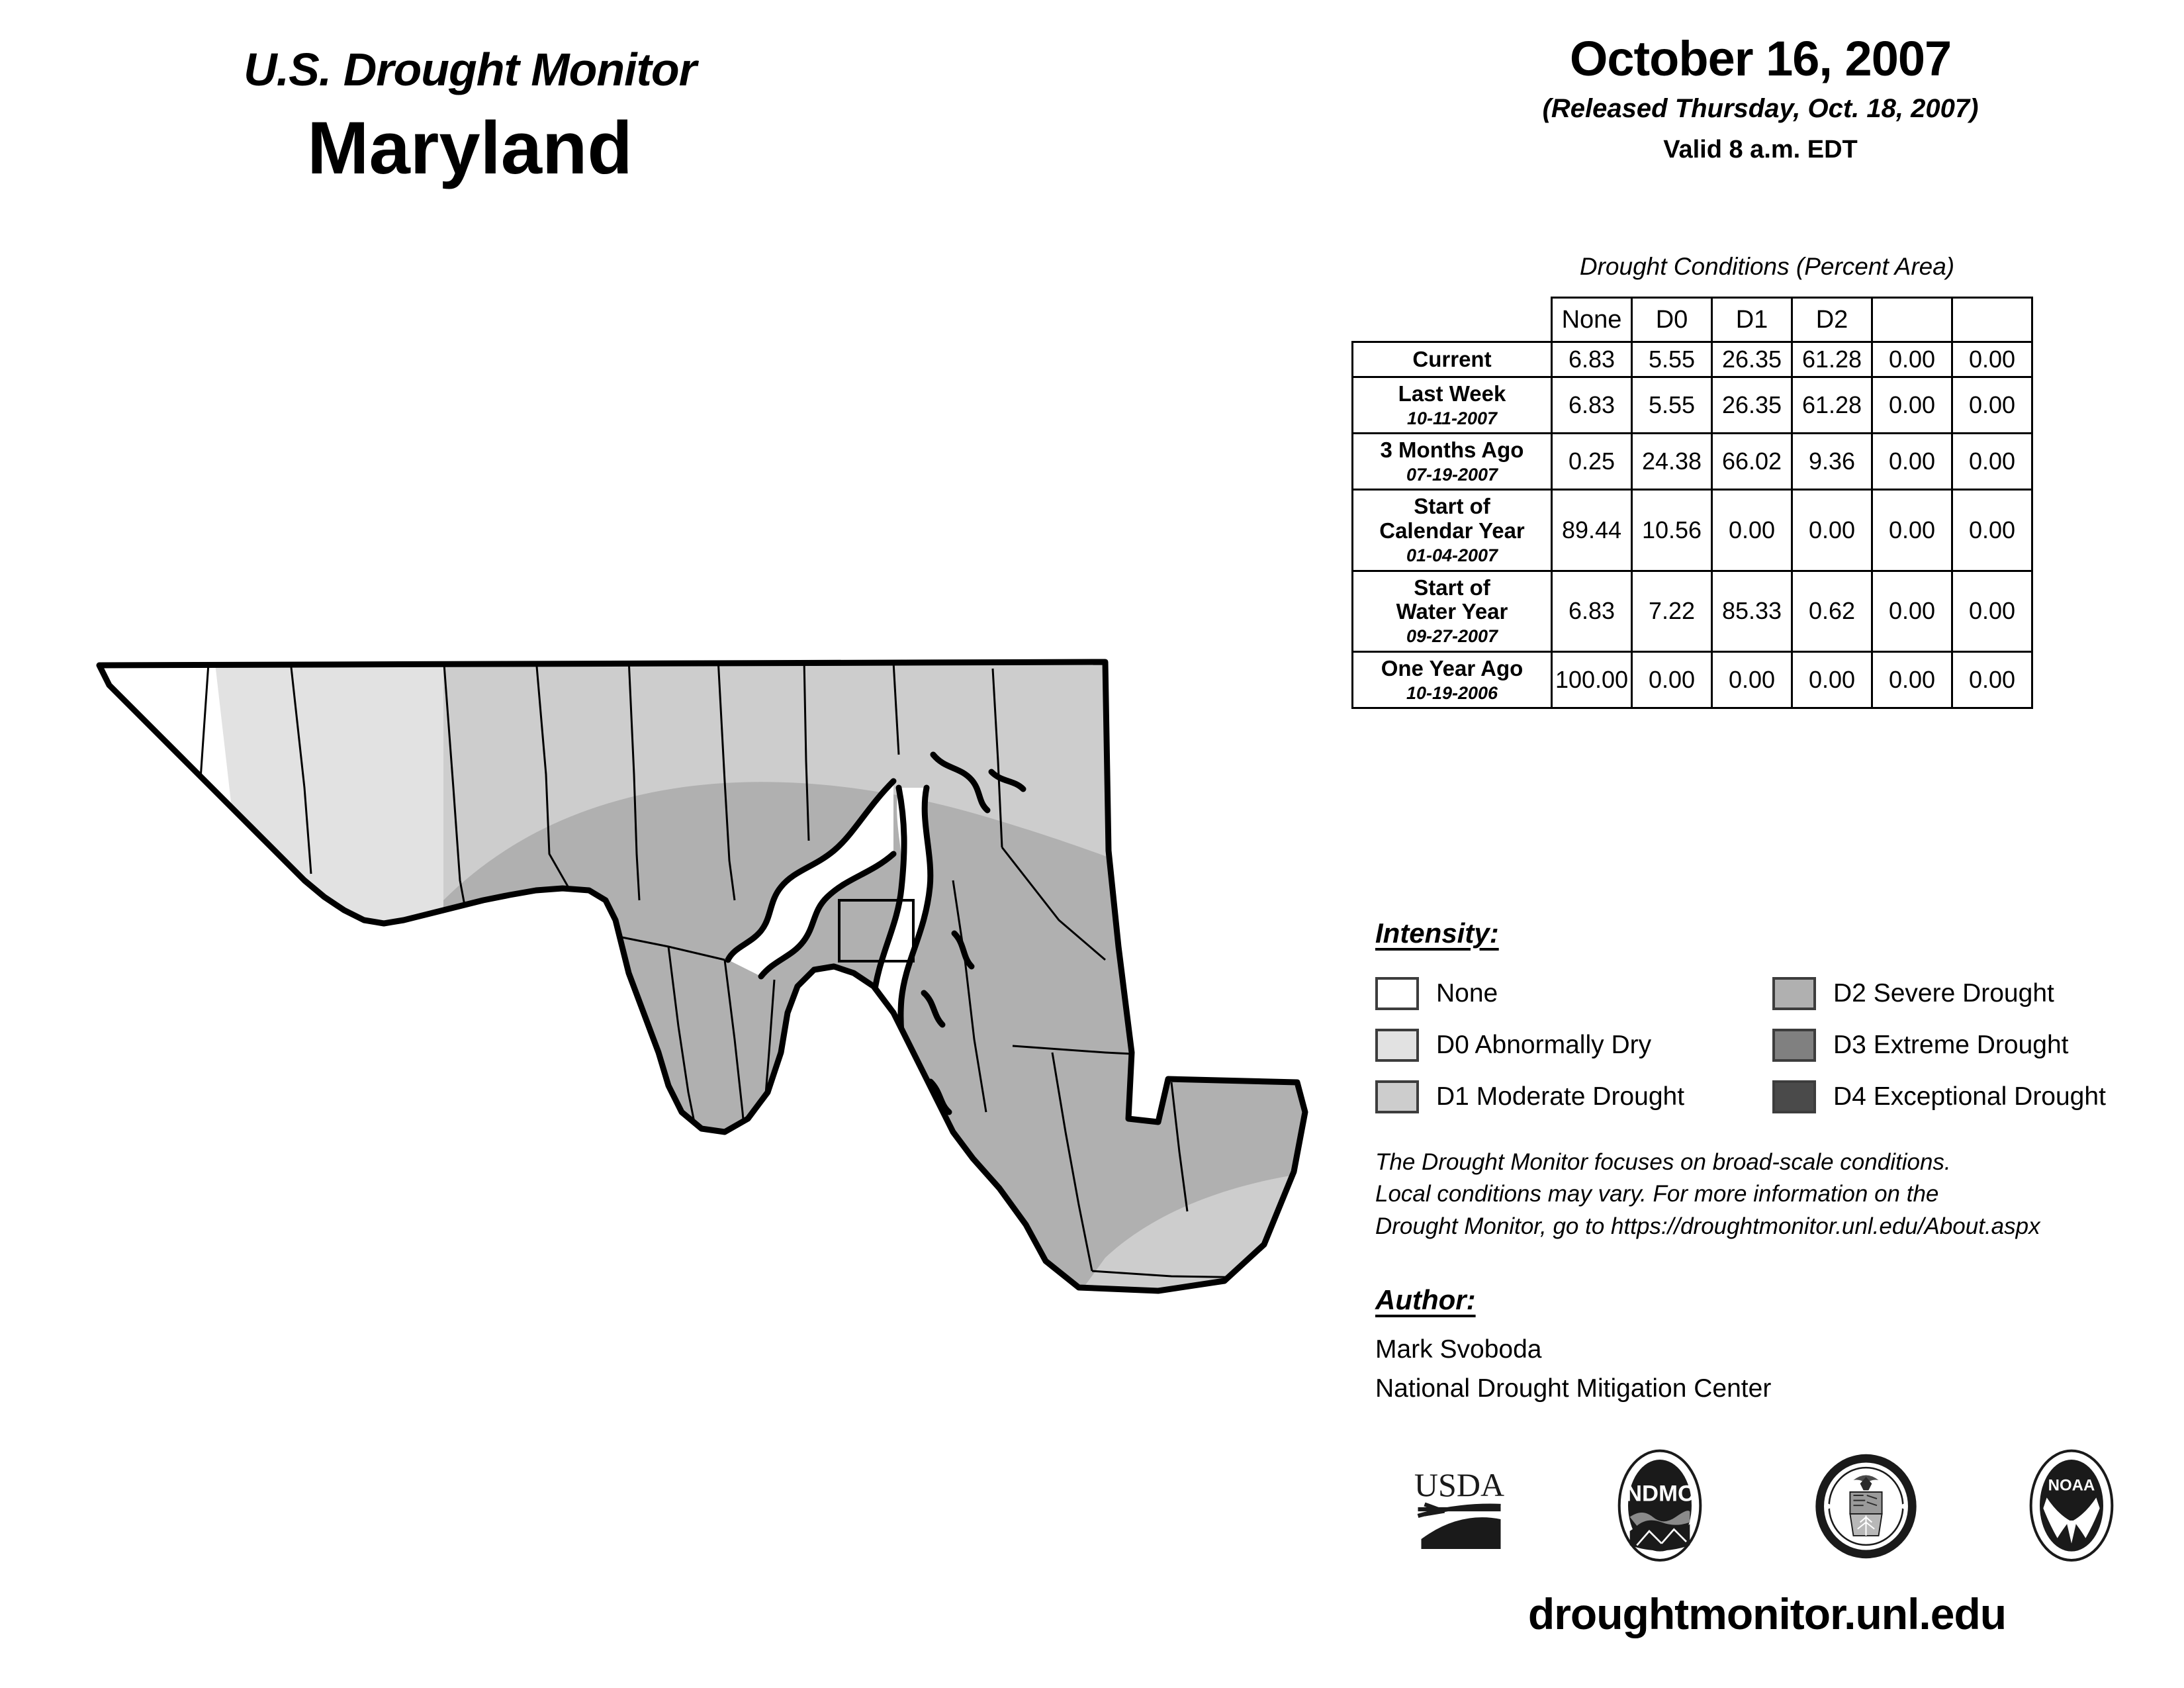 This screenshot has height=1688, width=2184. I want to click on row-label-text: Start of Calendar Year, so click(1452, 518).